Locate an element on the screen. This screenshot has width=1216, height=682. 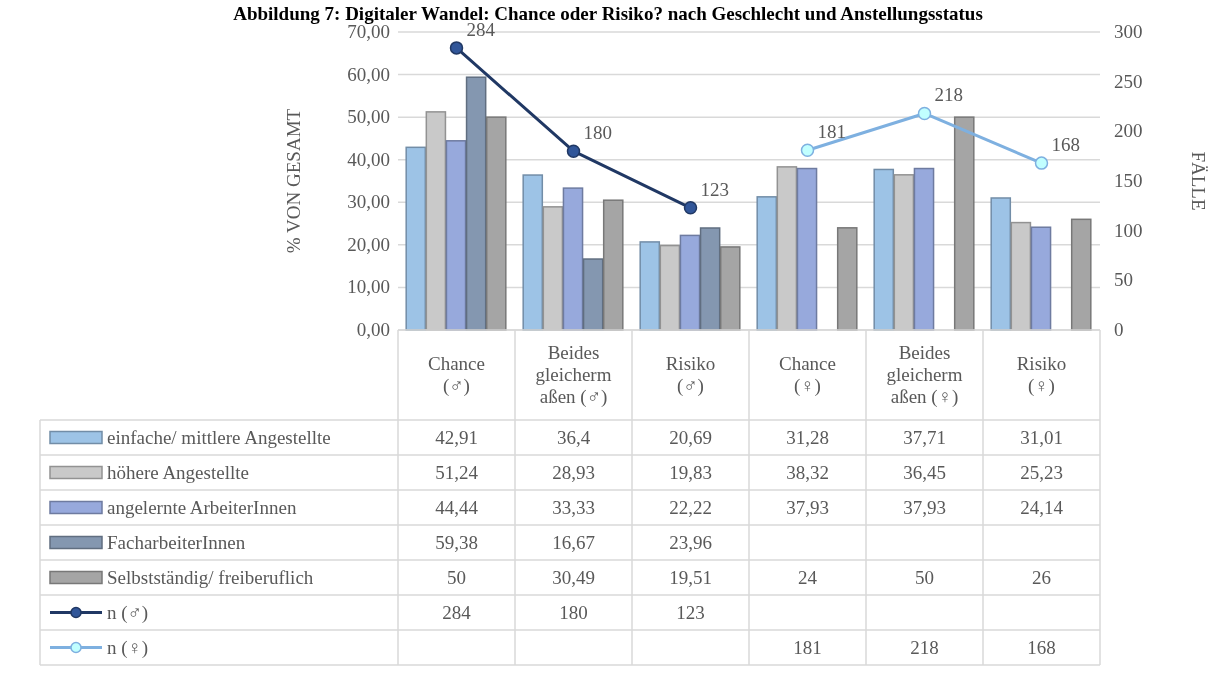
data-label: 25,23 is located at coordinates (1041, 472).